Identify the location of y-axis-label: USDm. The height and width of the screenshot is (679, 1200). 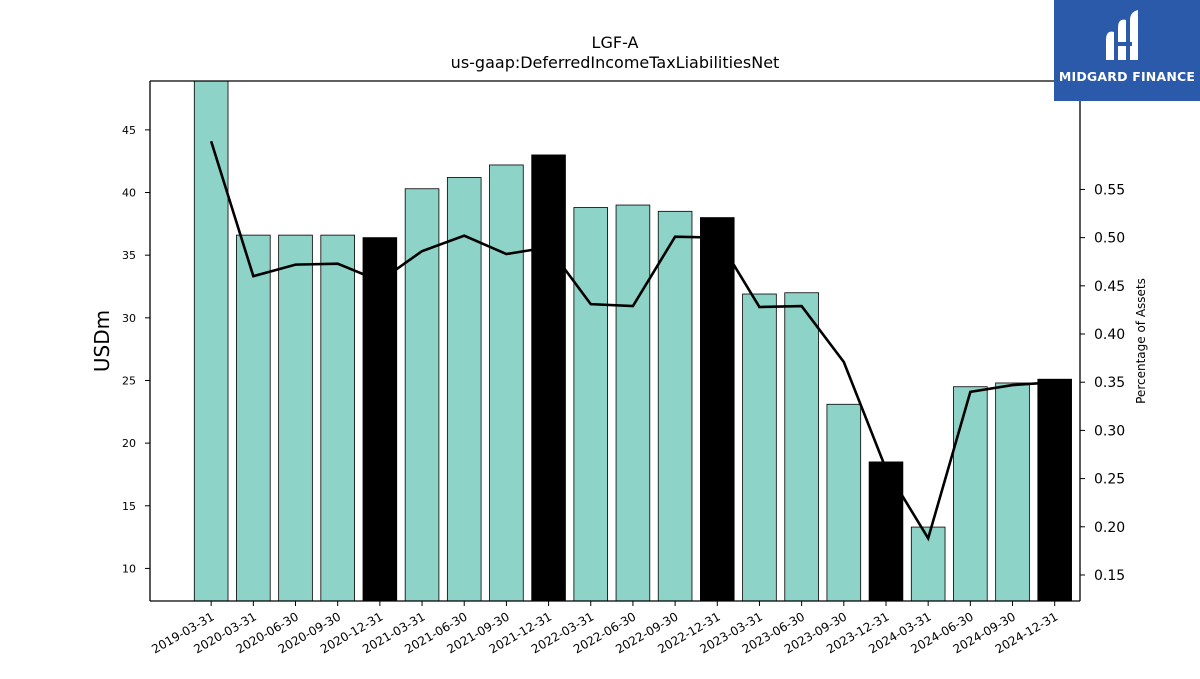
(102, 341).